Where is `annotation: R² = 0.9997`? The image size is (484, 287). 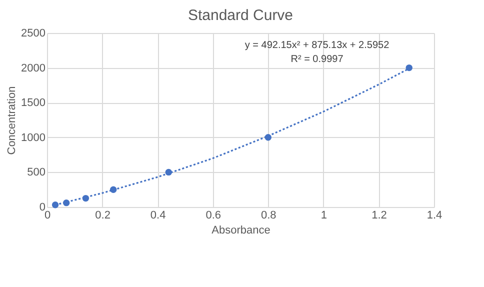
annotation: R² = 0.9997 is located at coordinates (317, 59).